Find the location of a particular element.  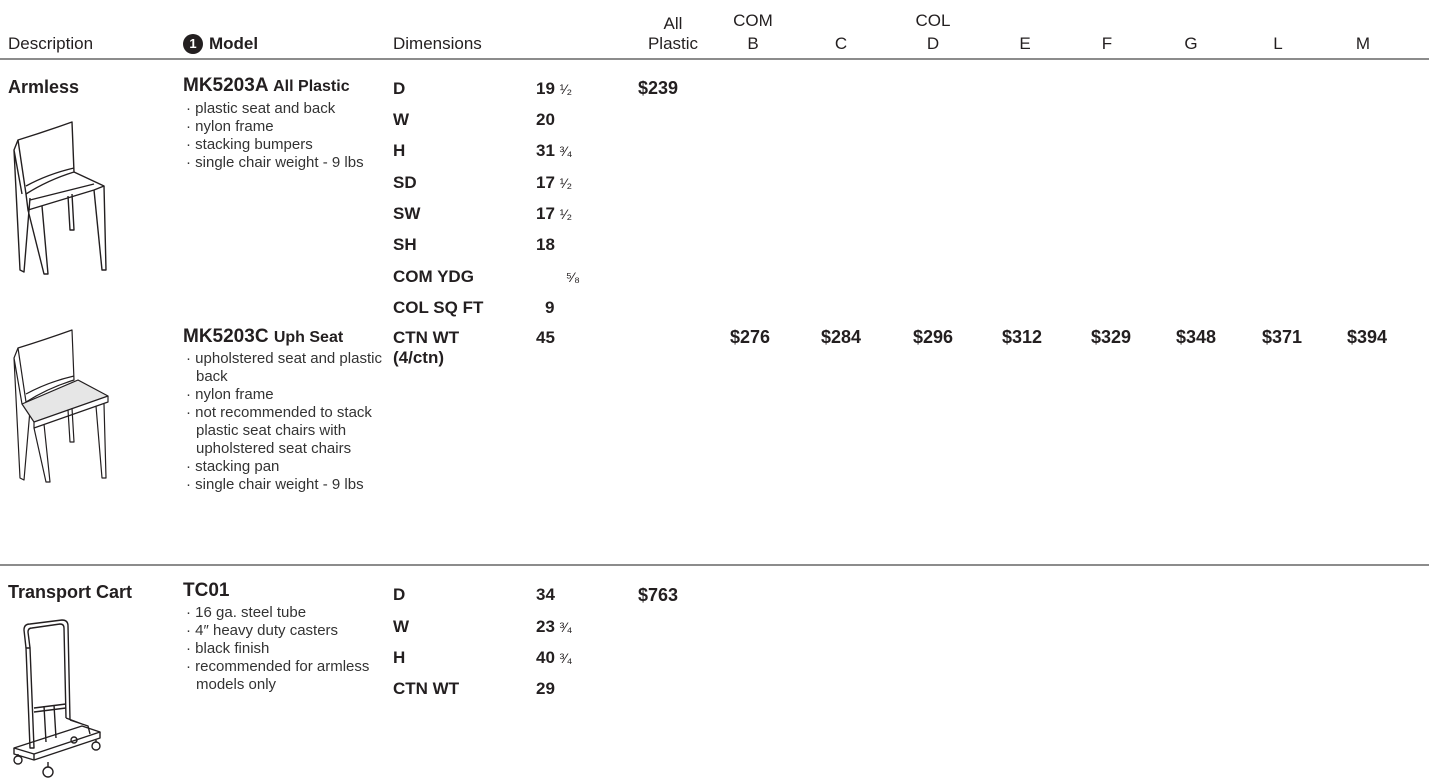

header-grade-c: C is located at coordinates (841, 43).